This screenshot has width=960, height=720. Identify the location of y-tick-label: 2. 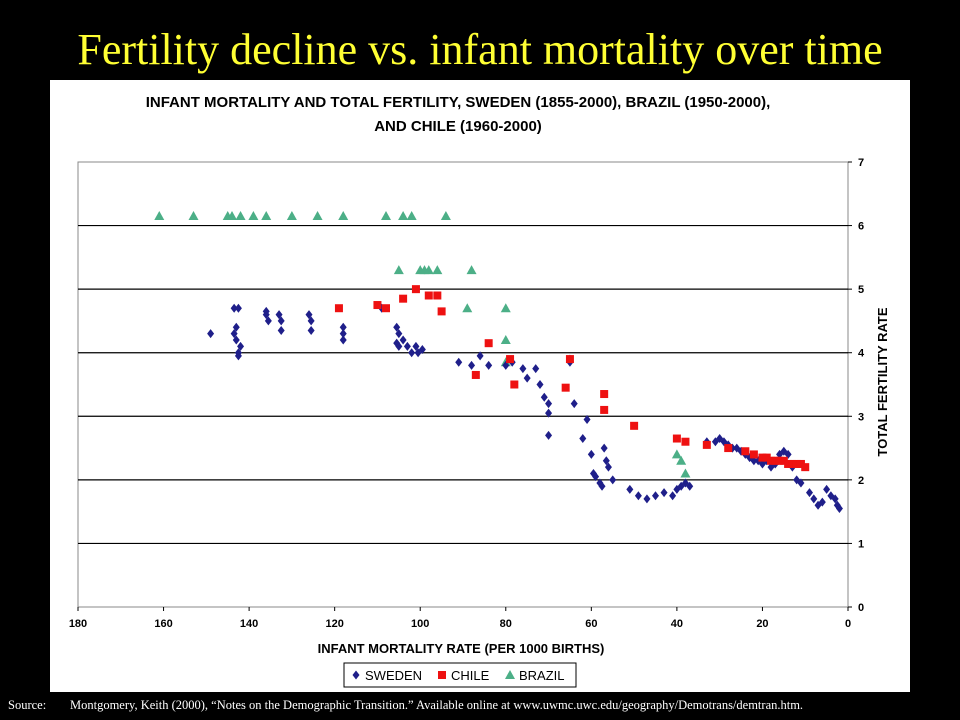
(861, 481).